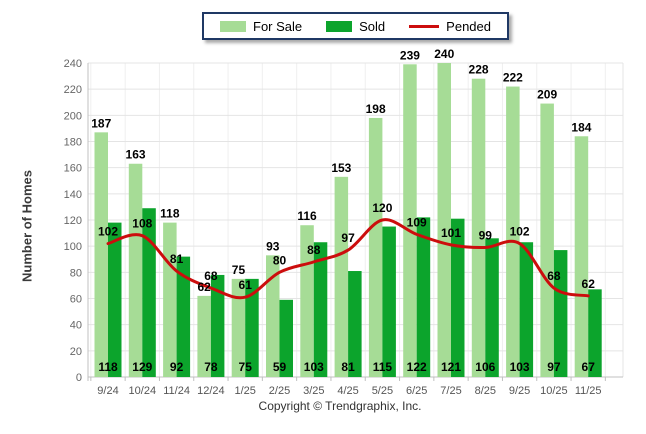 Image resolution: width=646 pixels, height=434 pixels. I want to click on svg-text: 59, so click(280, 367).